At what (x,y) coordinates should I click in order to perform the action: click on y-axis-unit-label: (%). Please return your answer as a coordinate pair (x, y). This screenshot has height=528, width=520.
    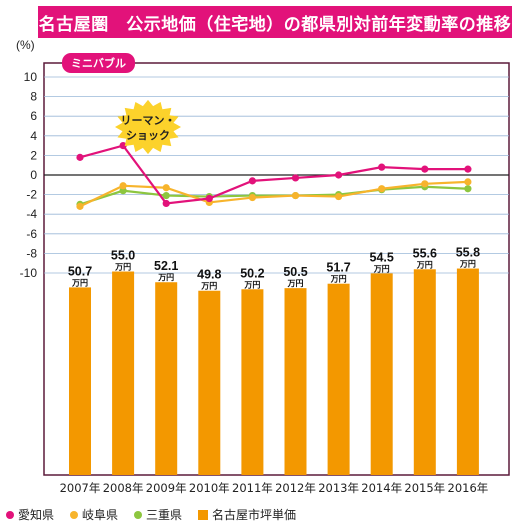
    Looking at the image, I should click on (25, 45).